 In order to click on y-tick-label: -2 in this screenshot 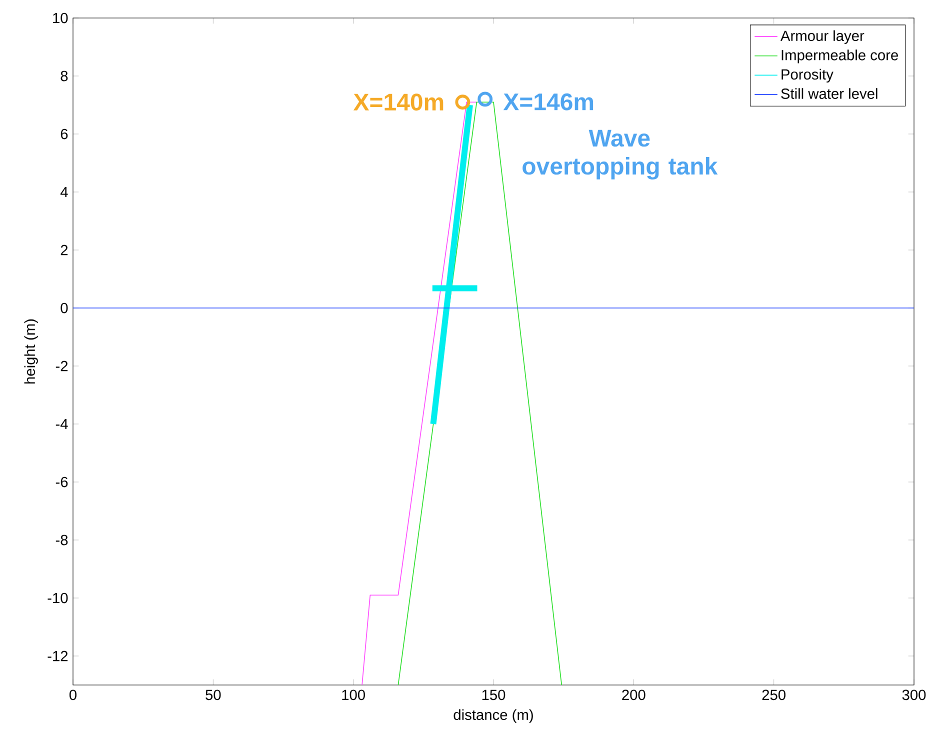, I will do `click(62, 366)`.